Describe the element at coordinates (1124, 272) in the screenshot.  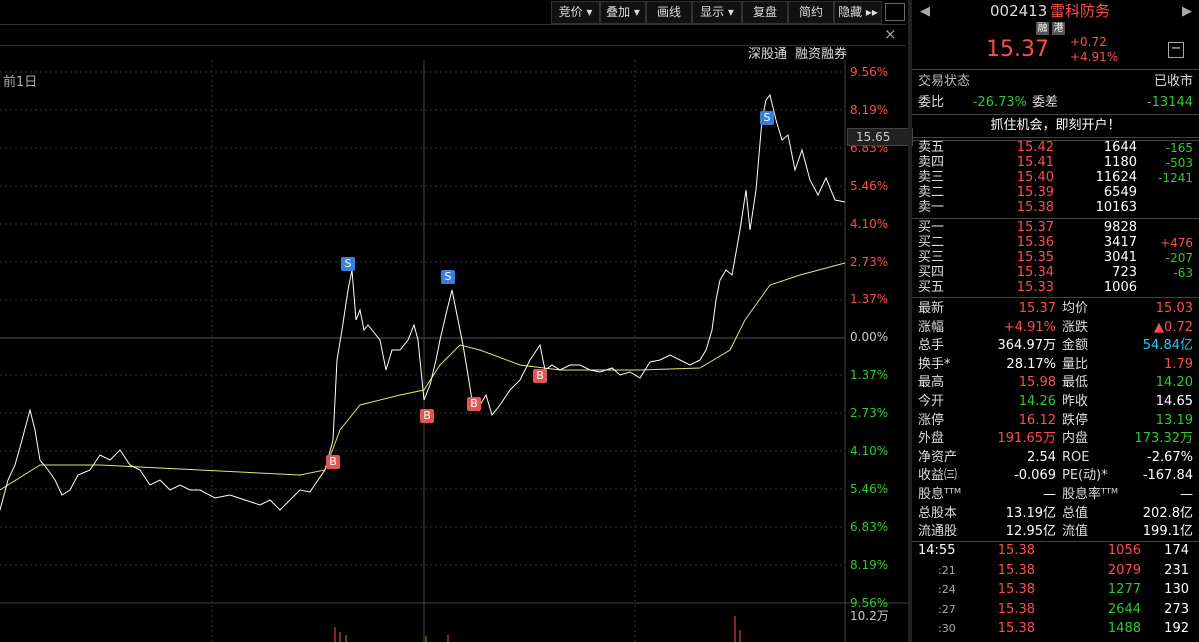
I see `ob-volume: 723` at that location.